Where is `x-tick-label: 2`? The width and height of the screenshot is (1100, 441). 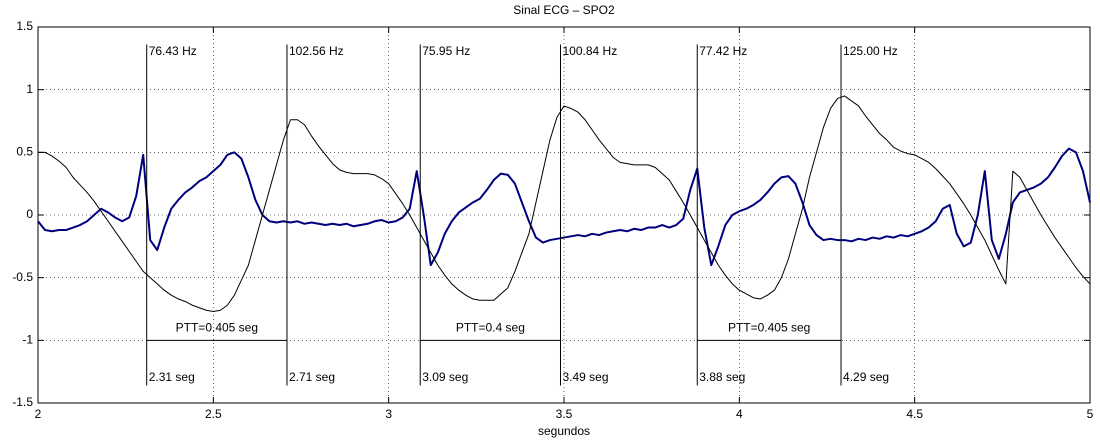
x-tick-label: 2 is located at coordinates (38, 414).